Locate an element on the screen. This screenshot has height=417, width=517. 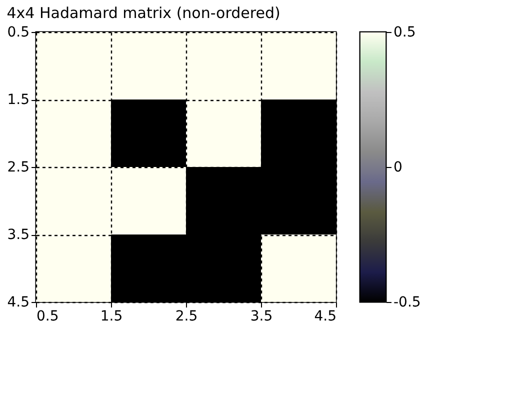
y-tick-label: 3.5 is located at coordinates (18, 235).